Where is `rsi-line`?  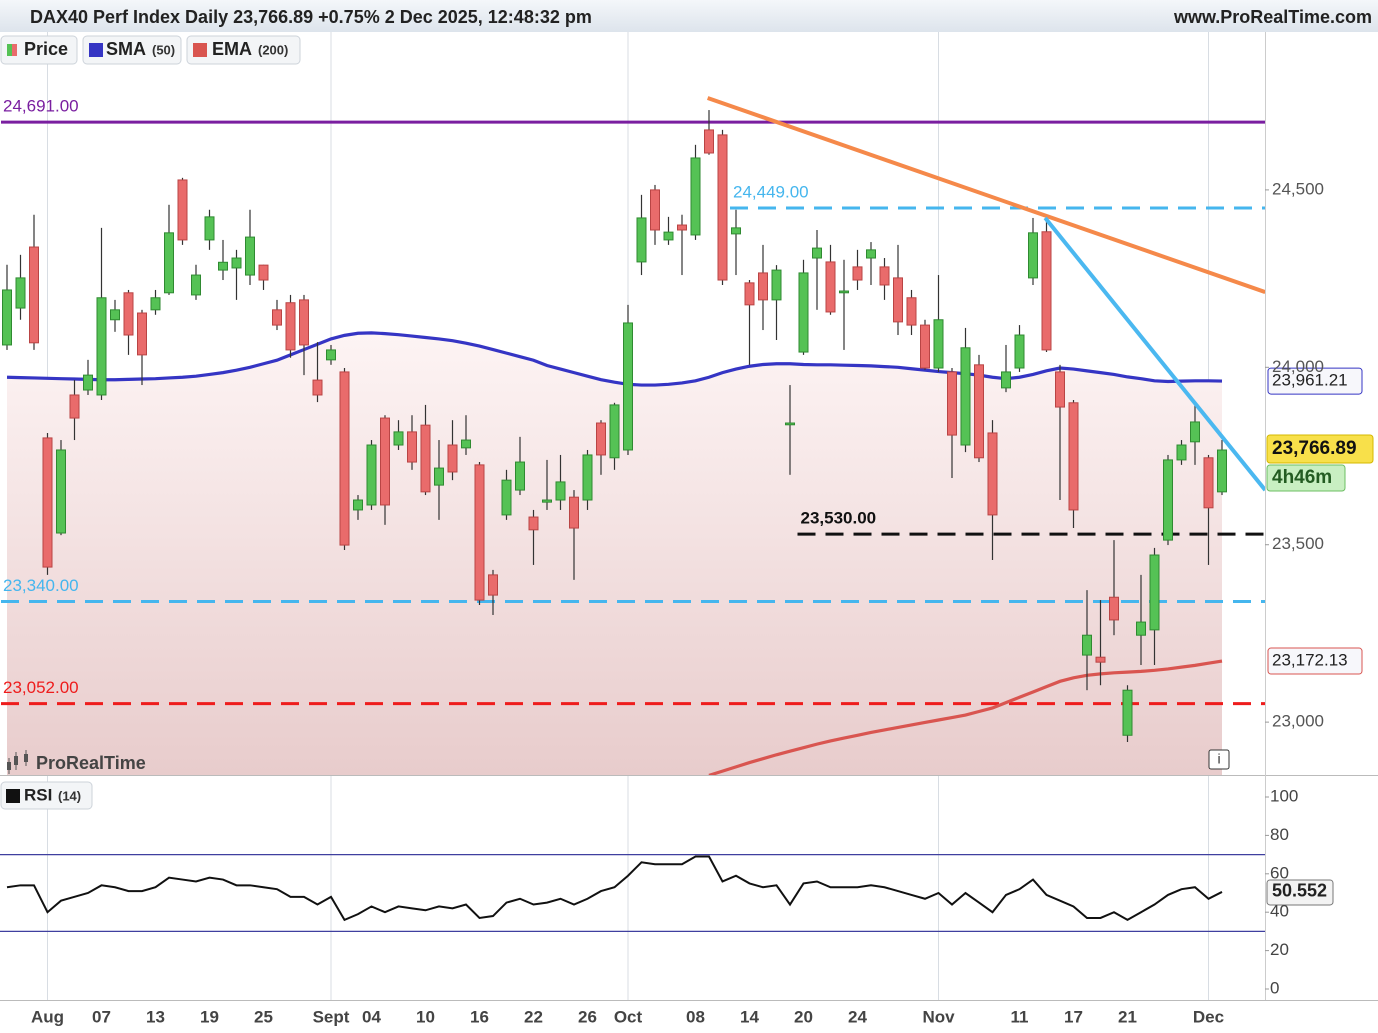
rsi-line is located at coordinates (614, 888).